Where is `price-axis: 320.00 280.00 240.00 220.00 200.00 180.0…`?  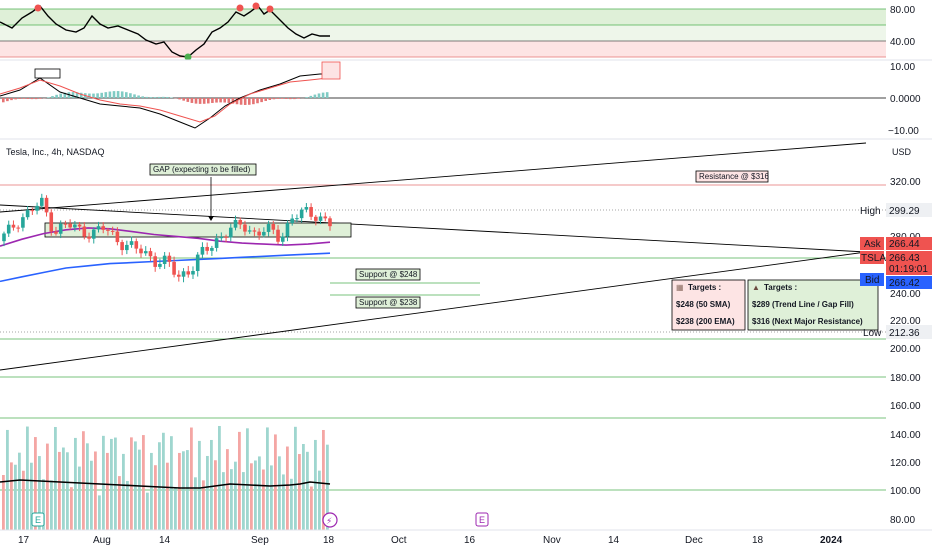 price-axis: 320.00 280.00 240.00 220.00 200.00 180.0… is located at coordinates (905, 351).